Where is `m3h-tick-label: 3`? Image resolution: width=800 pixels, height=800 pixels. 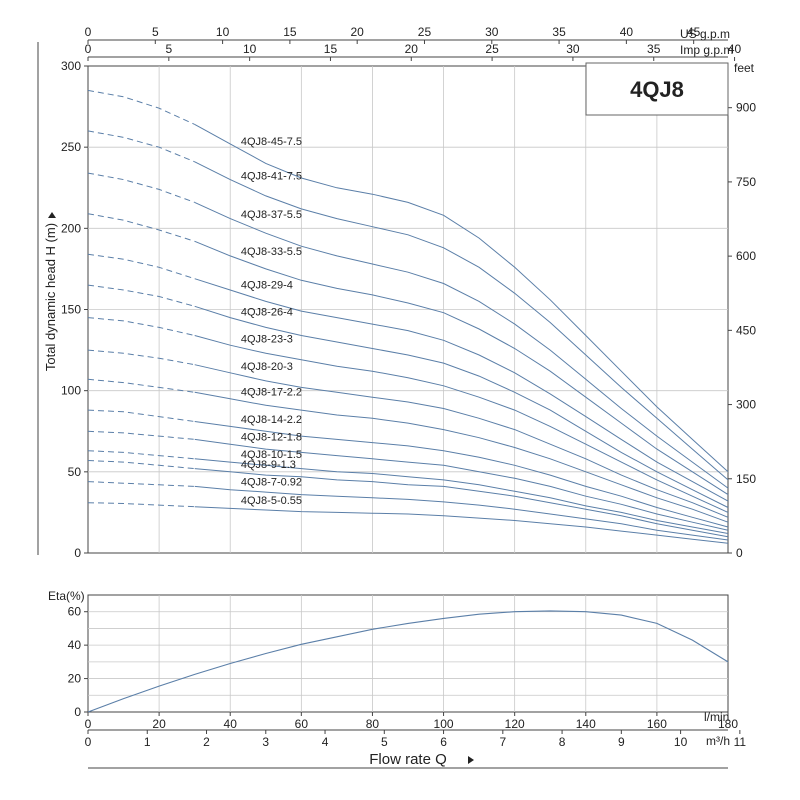 m3h-tick-label: 3 is located at coordinates (265, 742).